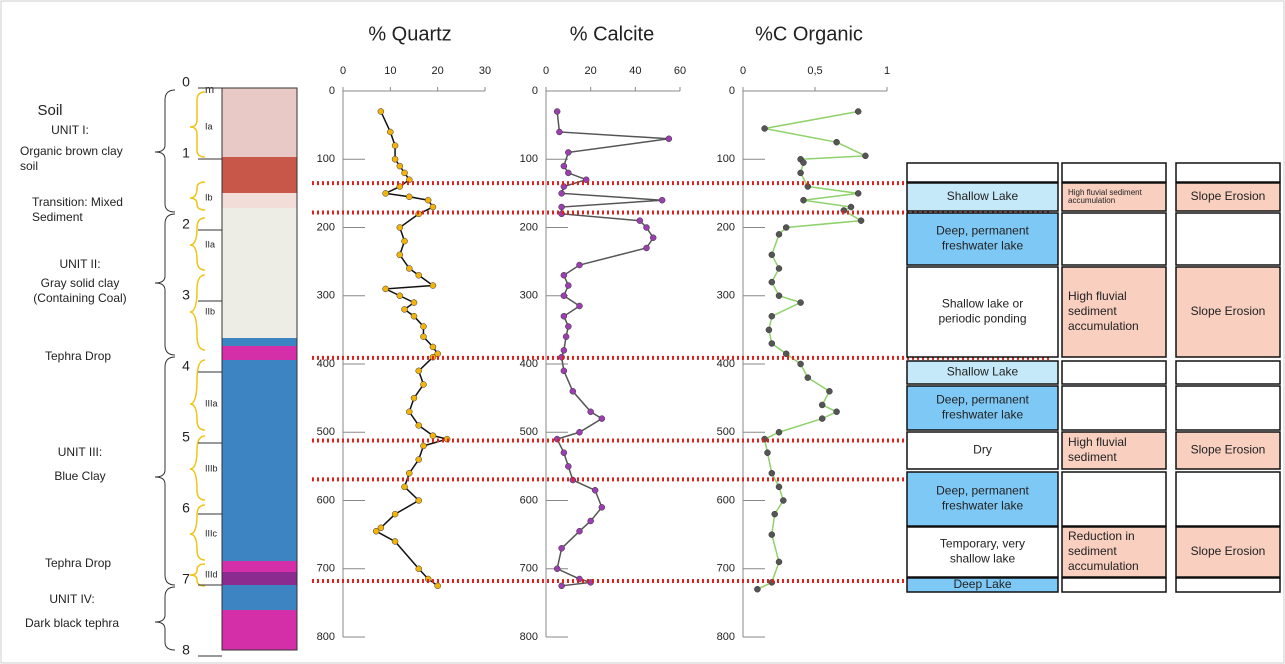 This screenshot has height=664, width=1285. I want to click on x-tick-label: 20, so click(438, 71).